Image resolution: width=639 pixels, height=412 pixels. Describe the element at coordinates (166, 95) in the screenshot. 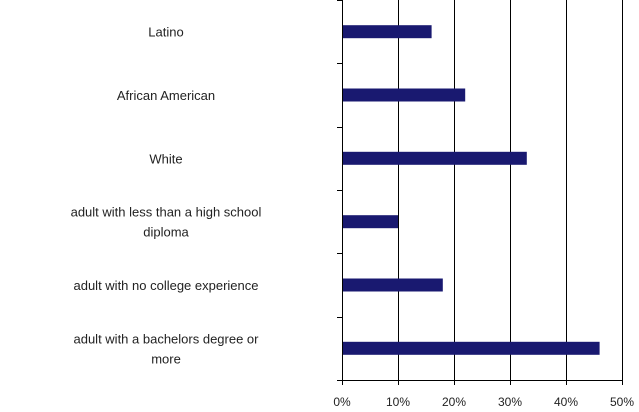

I see `category-label: African American` at that location.